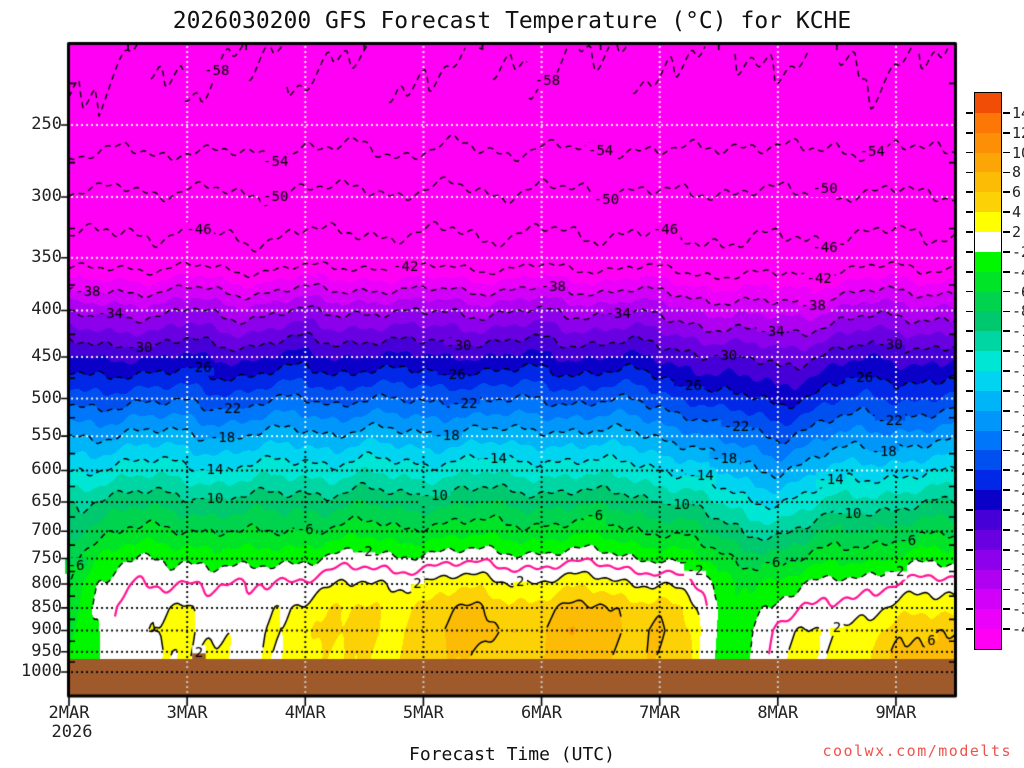 The width and height of the screenshot is (1024, 768). I want to click on colorbar-label: 12, so click(1018, 132).